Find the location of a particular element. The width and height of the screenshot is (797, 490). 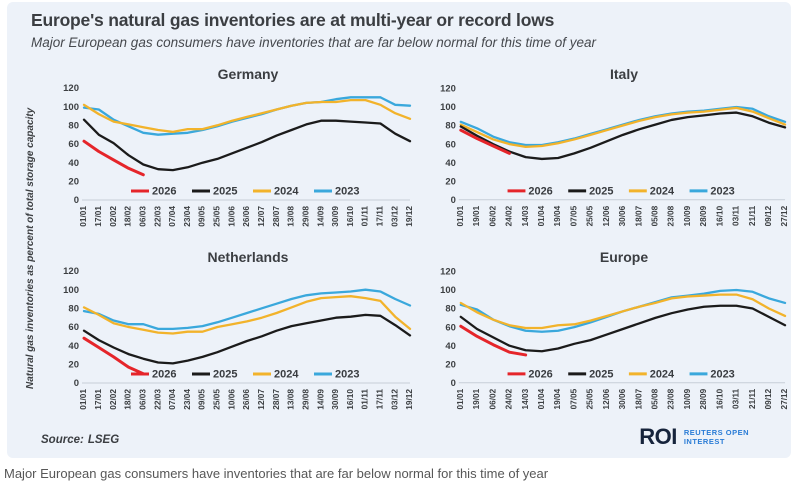

x-tick-label: 03/11 is located at coordinates (736, 398).